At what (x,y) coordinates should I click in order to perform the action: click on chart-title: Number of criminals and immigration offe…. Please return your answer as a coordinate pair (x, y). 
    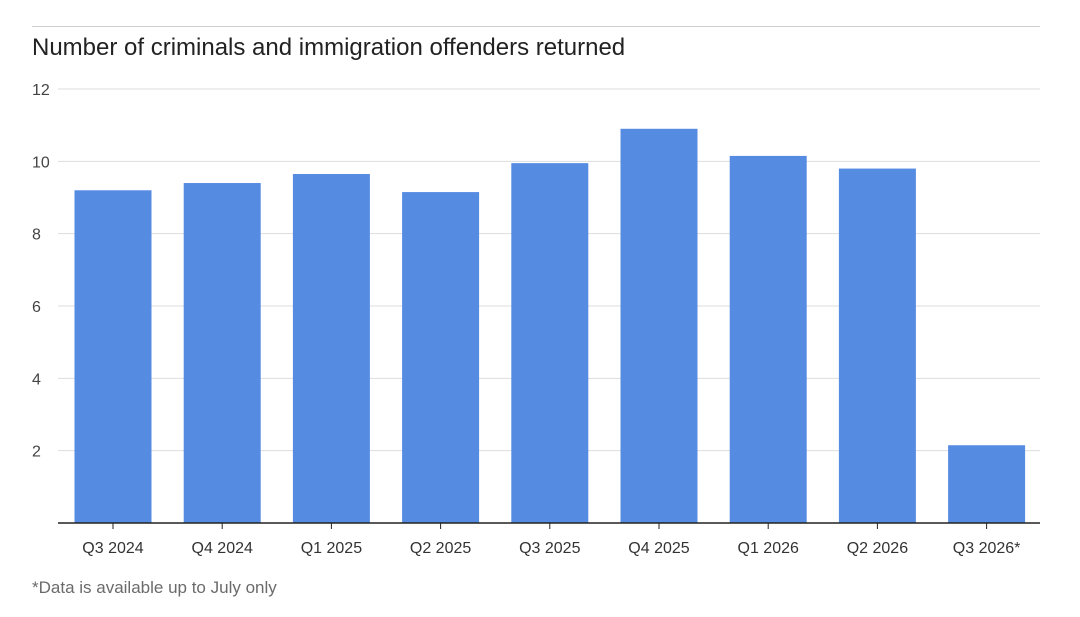
    Looking at the image, I should click on (329, 47).